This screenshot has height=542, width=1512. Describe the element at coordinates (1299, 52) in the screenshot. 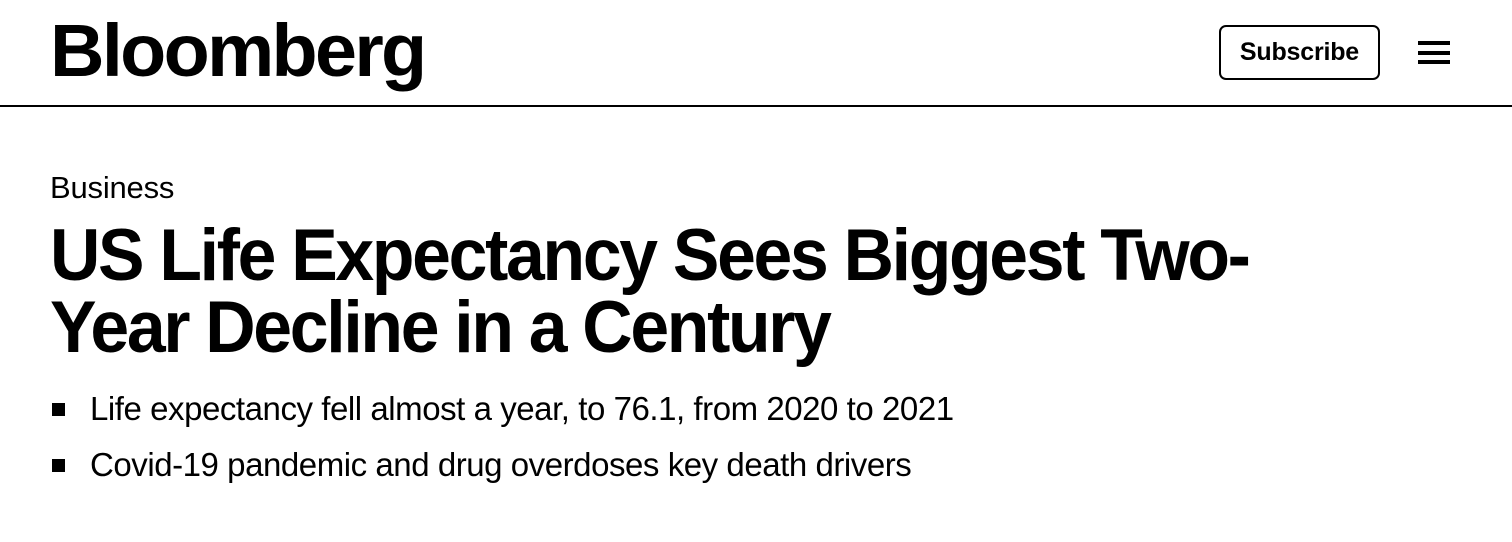

I see `subscribe-button: Subscribe` at that location.